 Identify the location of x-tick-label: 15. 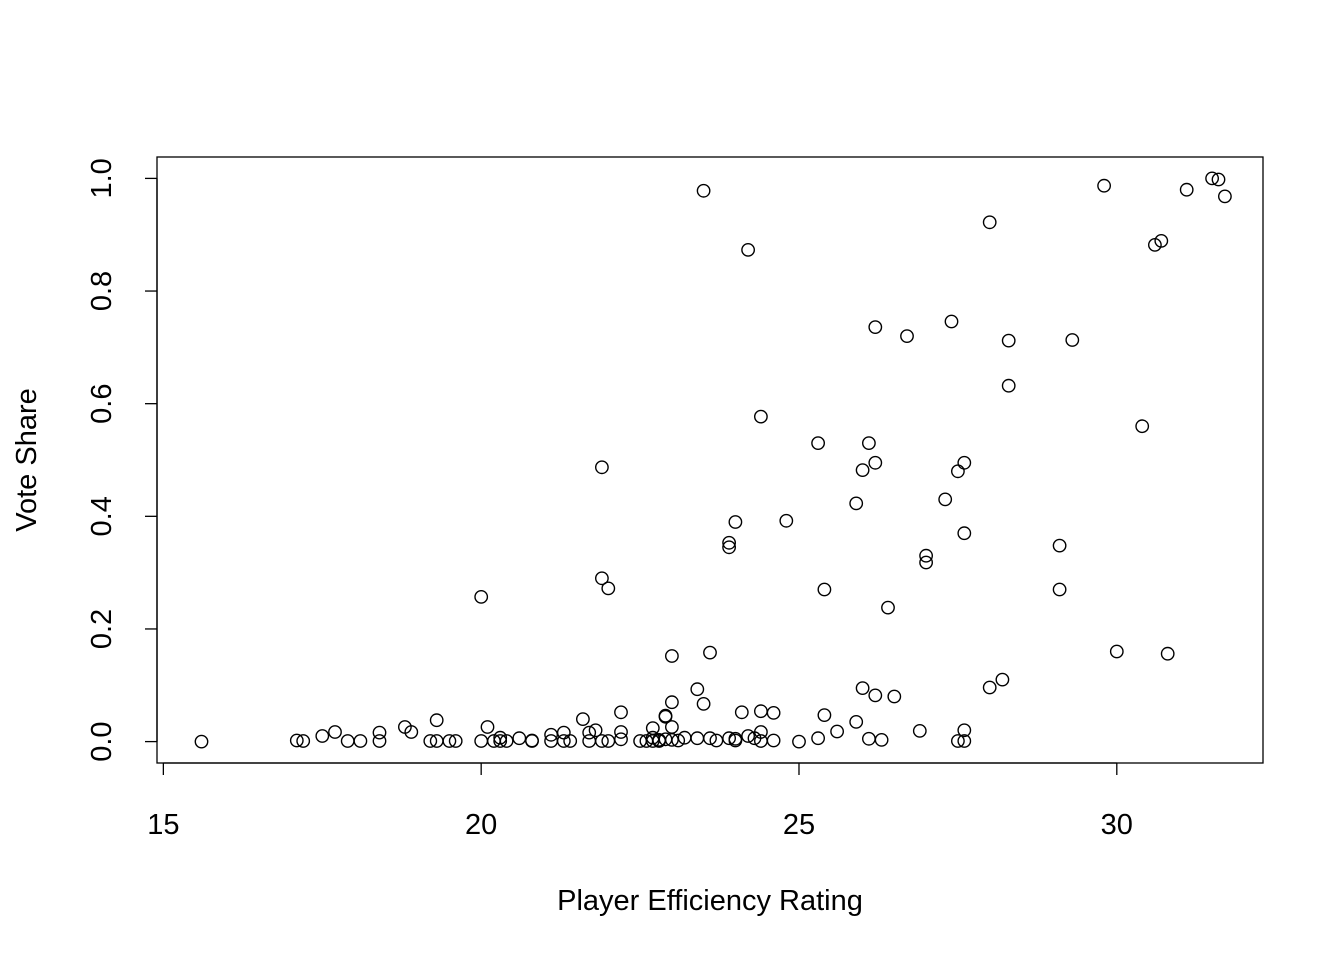
(163, 825).